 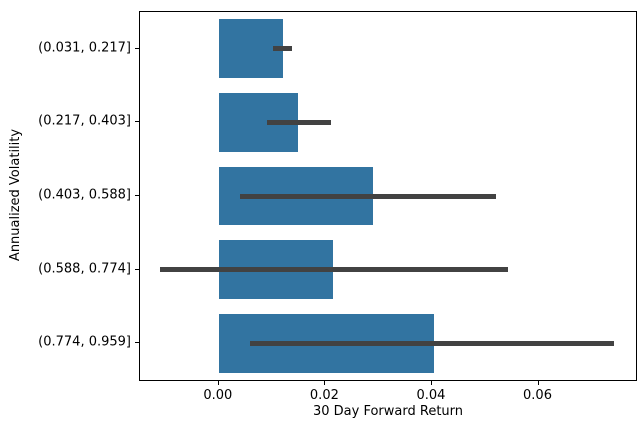 What do you see at coordinates (84, 195) in the screenshot?
I see `y-tick-label: (0.403, 0.588]` at bounding box center [84, 195].